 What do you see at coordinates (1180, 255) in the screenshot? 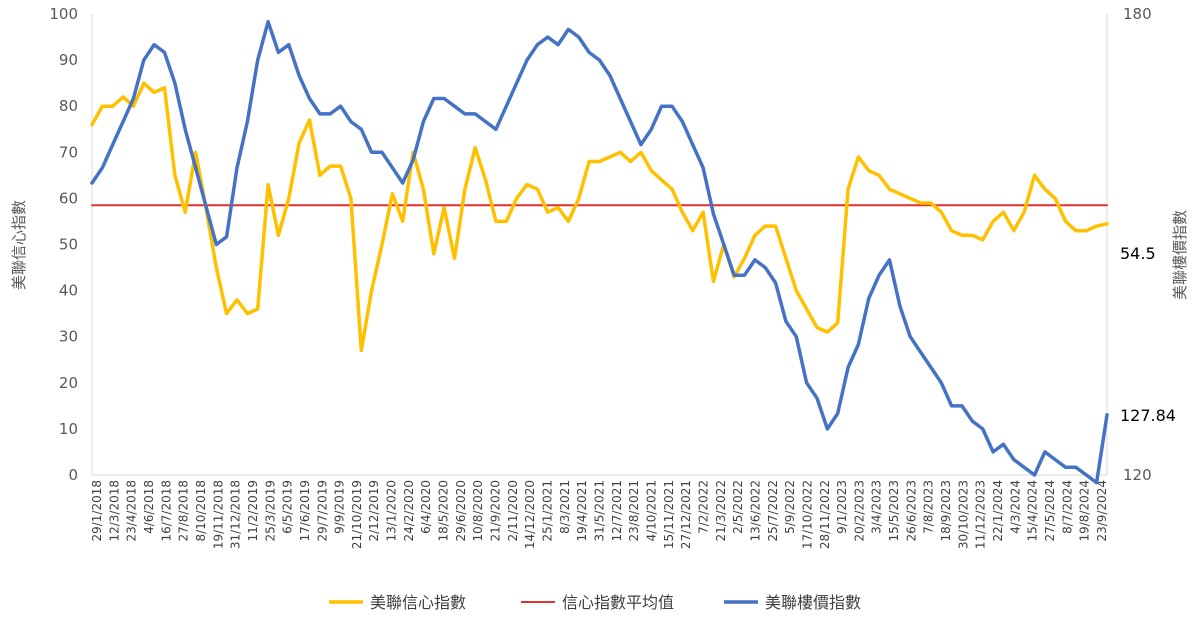
I see `y-axis-right-title: 美聯樓價指數` at bounding box center [1180, 255].